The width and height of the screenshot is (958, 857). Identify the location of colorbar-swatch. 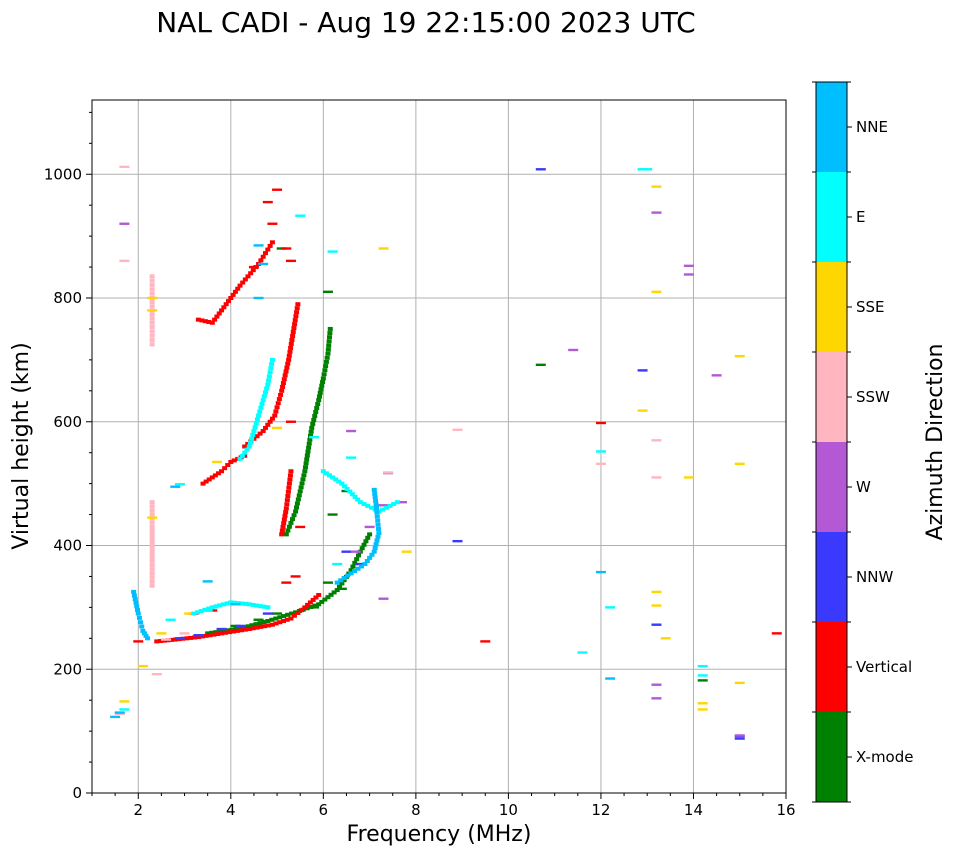
(831, 667).